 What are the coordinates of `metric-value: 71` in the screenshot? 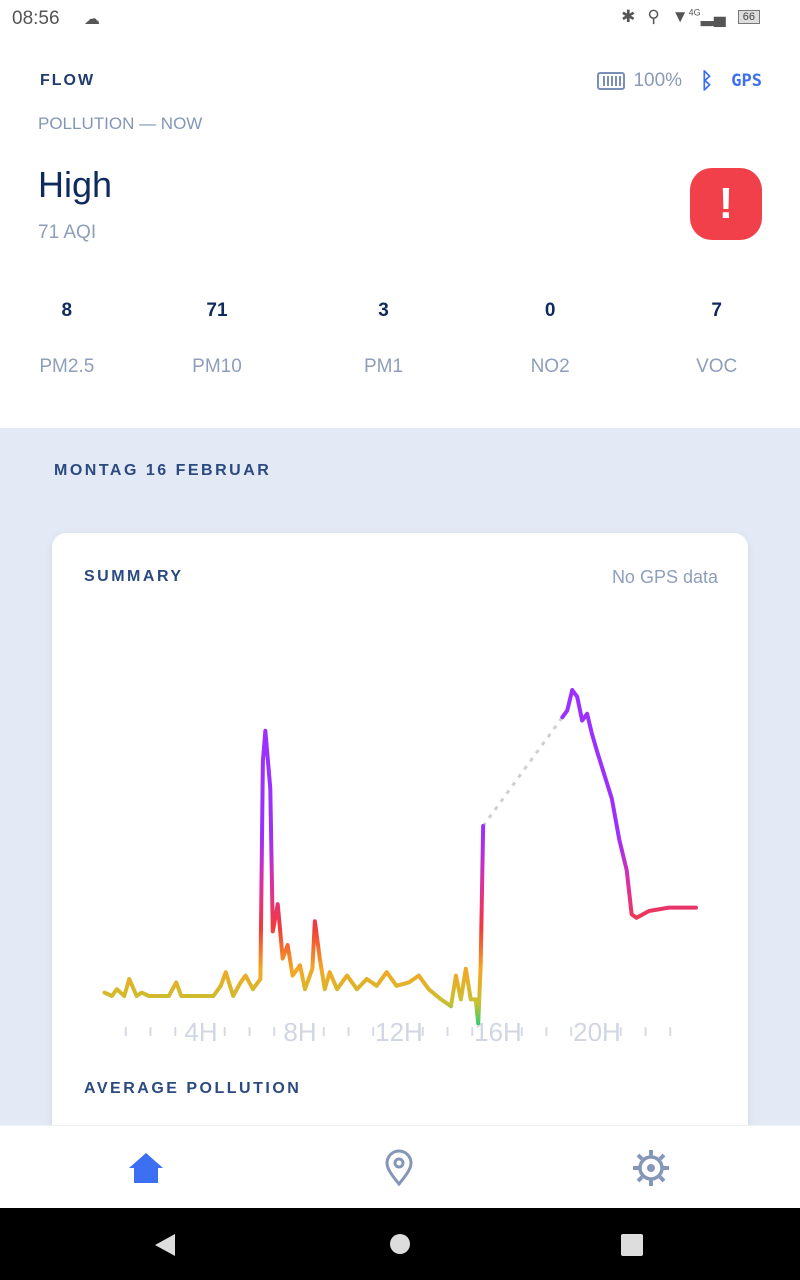 It's located at (217, 310).